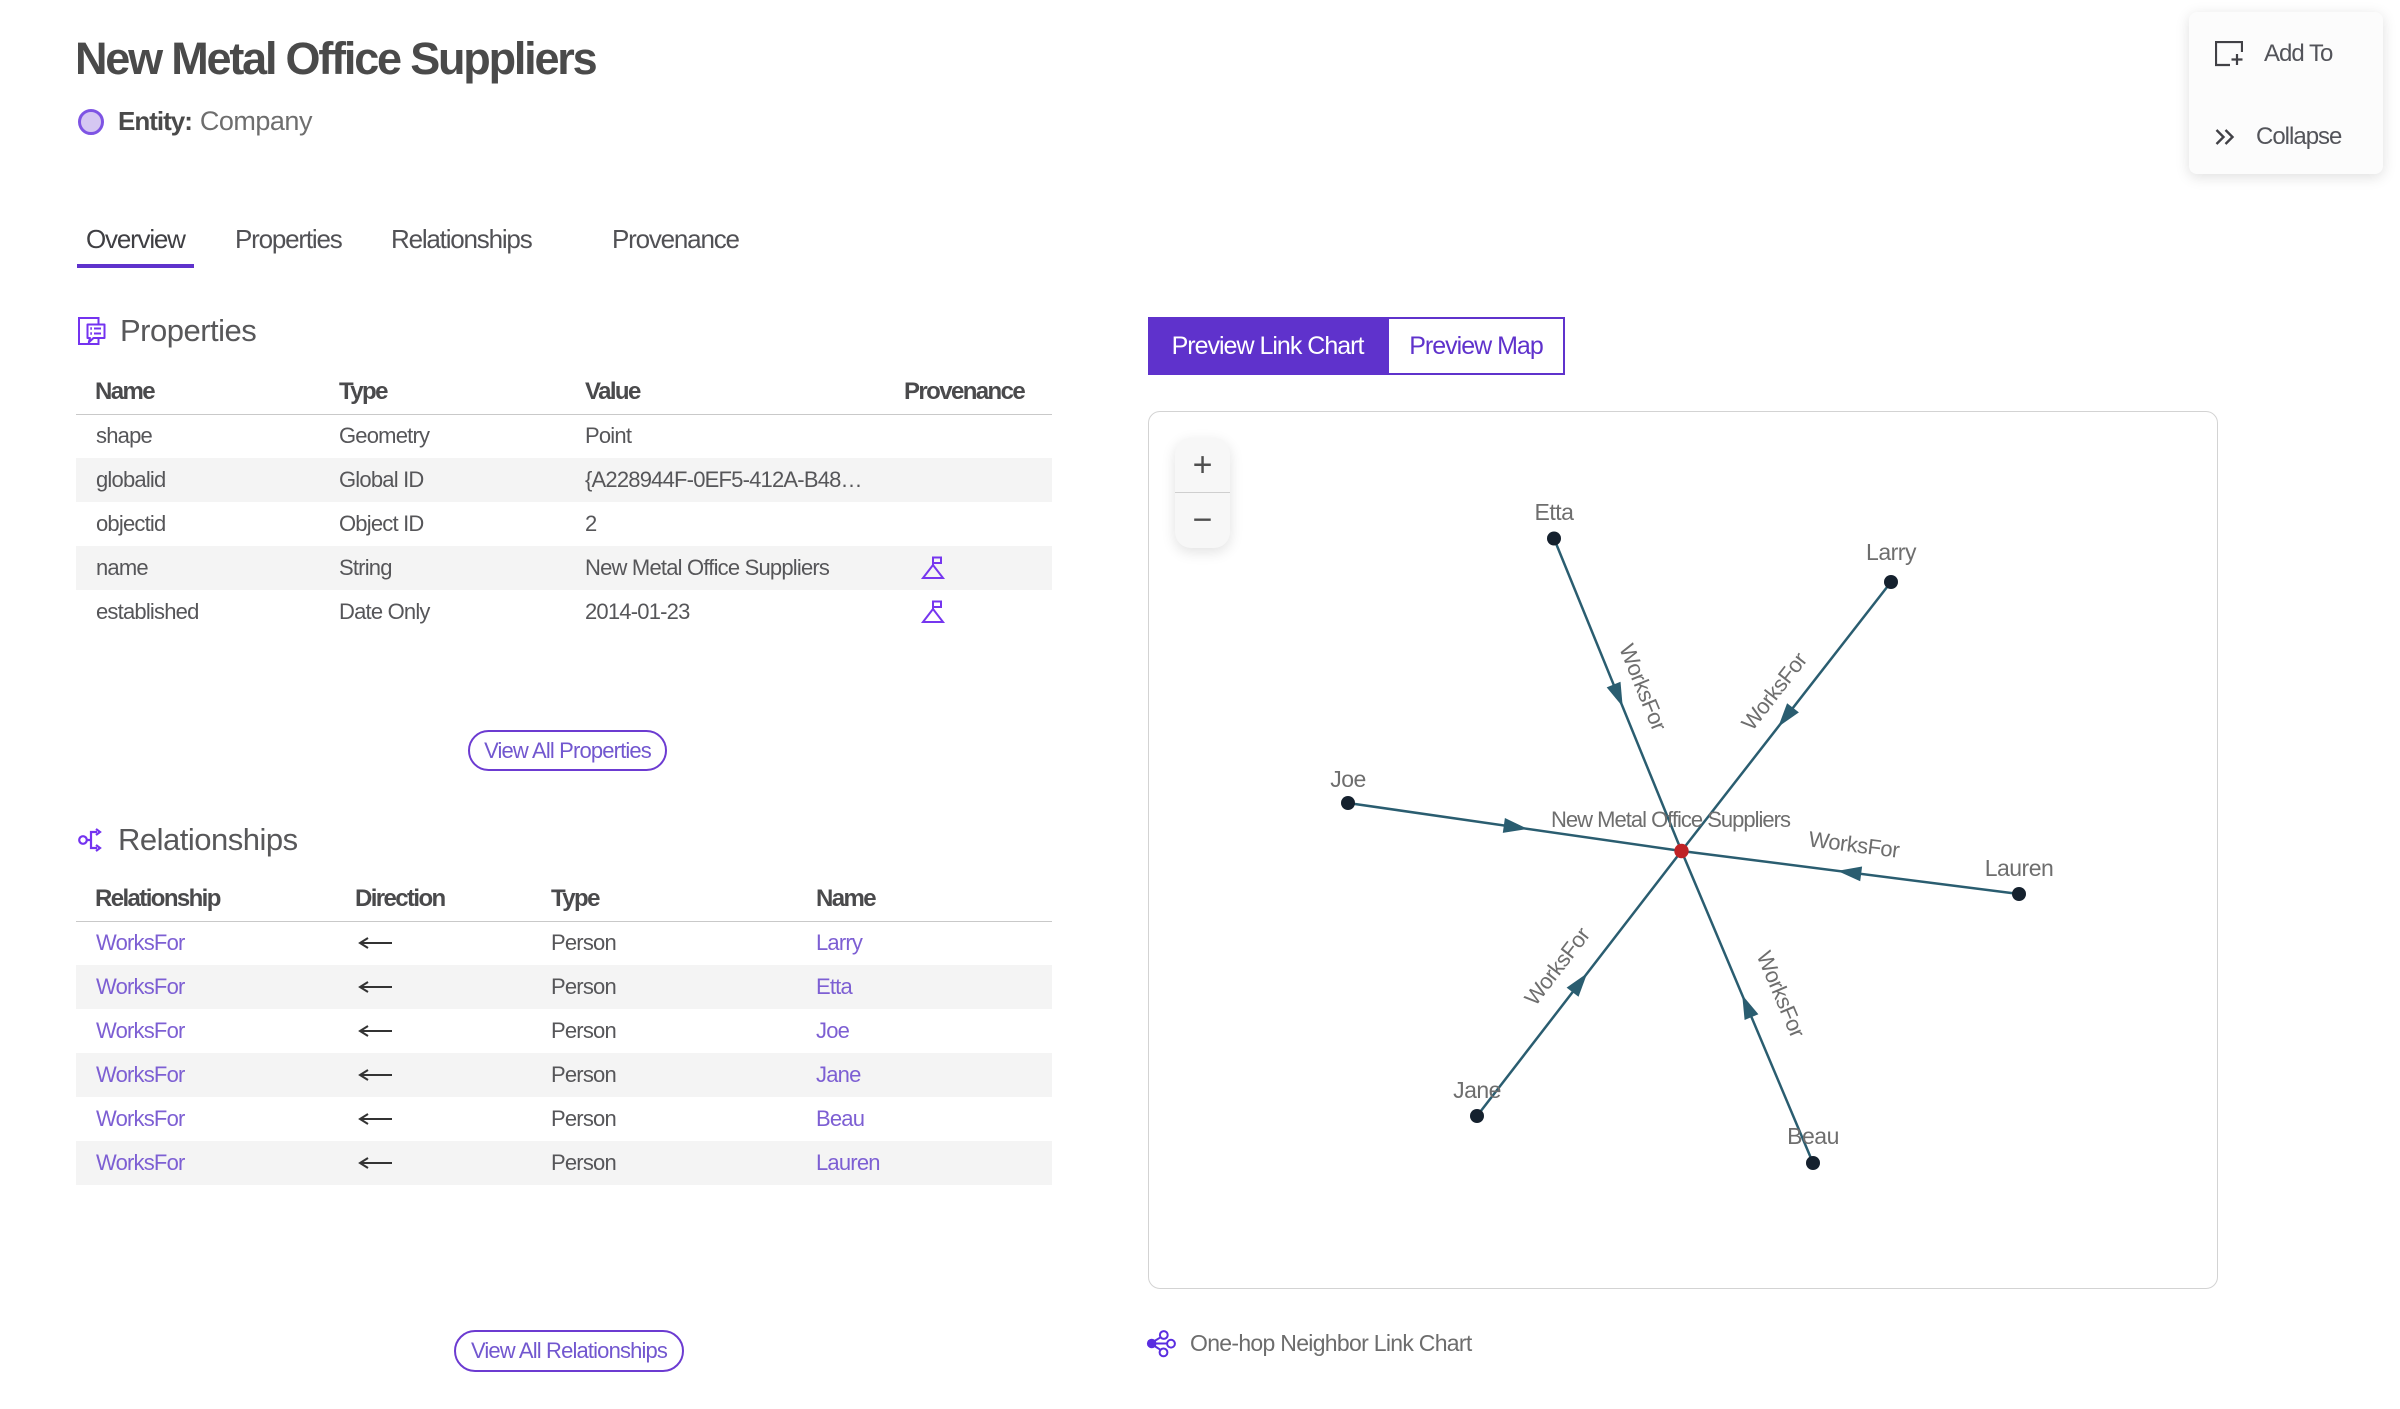 This screenshot has height=1409, width=2400. What do you see at coordinates (1477, 1090) in the screenshot?
I see `svg-text: Jane` at bounding box center [1477, 1090].